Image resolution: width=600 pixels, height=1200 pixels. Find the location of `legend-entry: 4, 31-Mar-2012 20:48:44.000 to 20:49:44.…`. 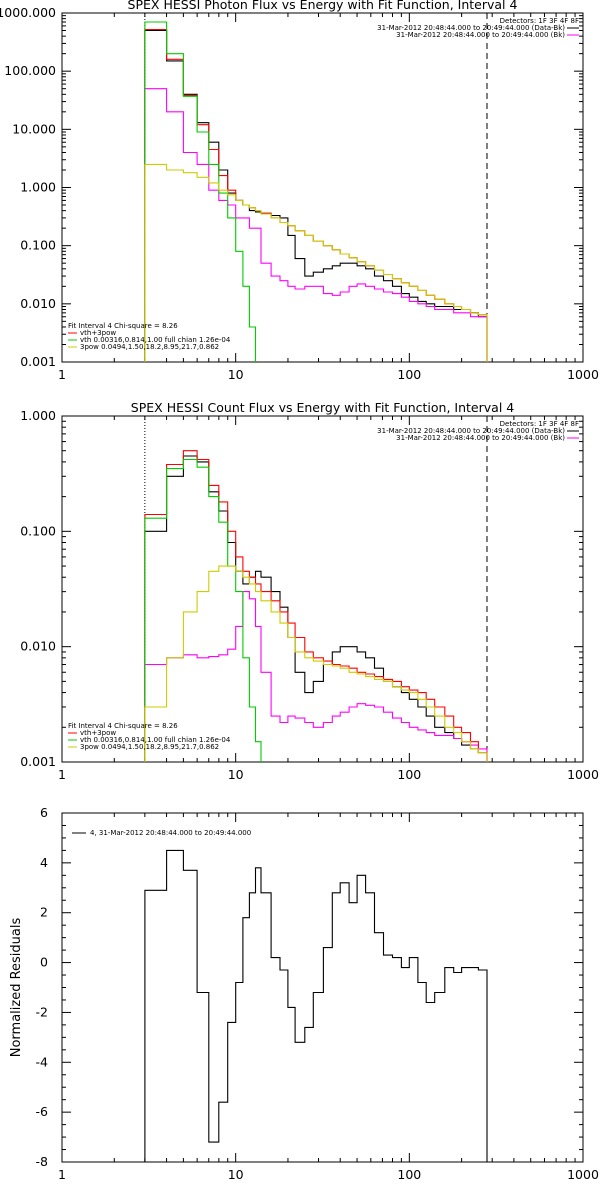

legend-entry: 4, 31-Mar-2012 20:48:44.000 to 20:49:44.… is located at coordinates (170, 833).